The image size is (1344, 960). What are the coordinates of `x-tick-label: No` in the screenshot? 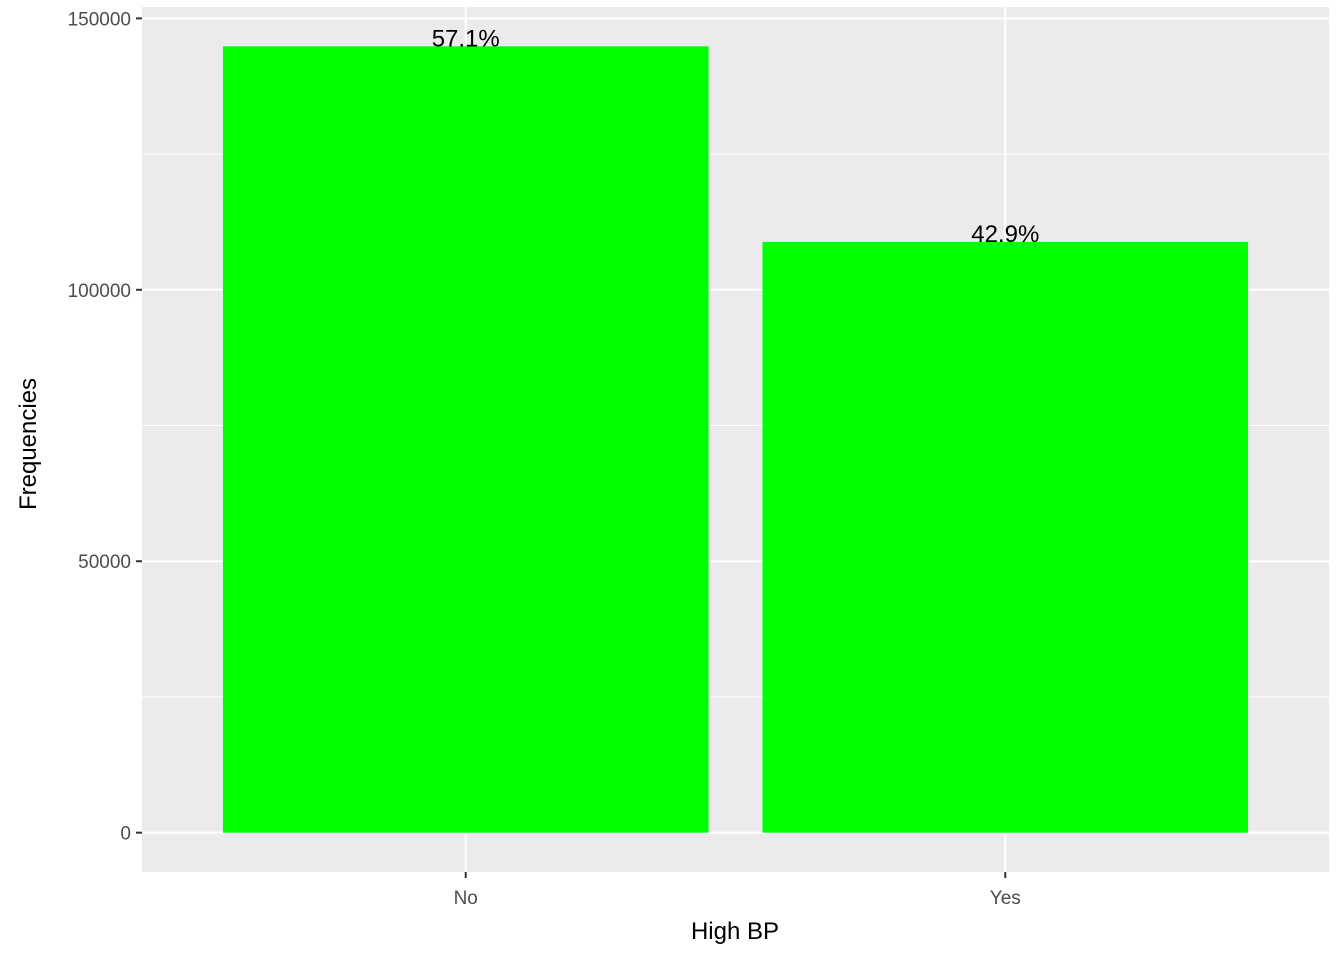 It's located at (466, 898).